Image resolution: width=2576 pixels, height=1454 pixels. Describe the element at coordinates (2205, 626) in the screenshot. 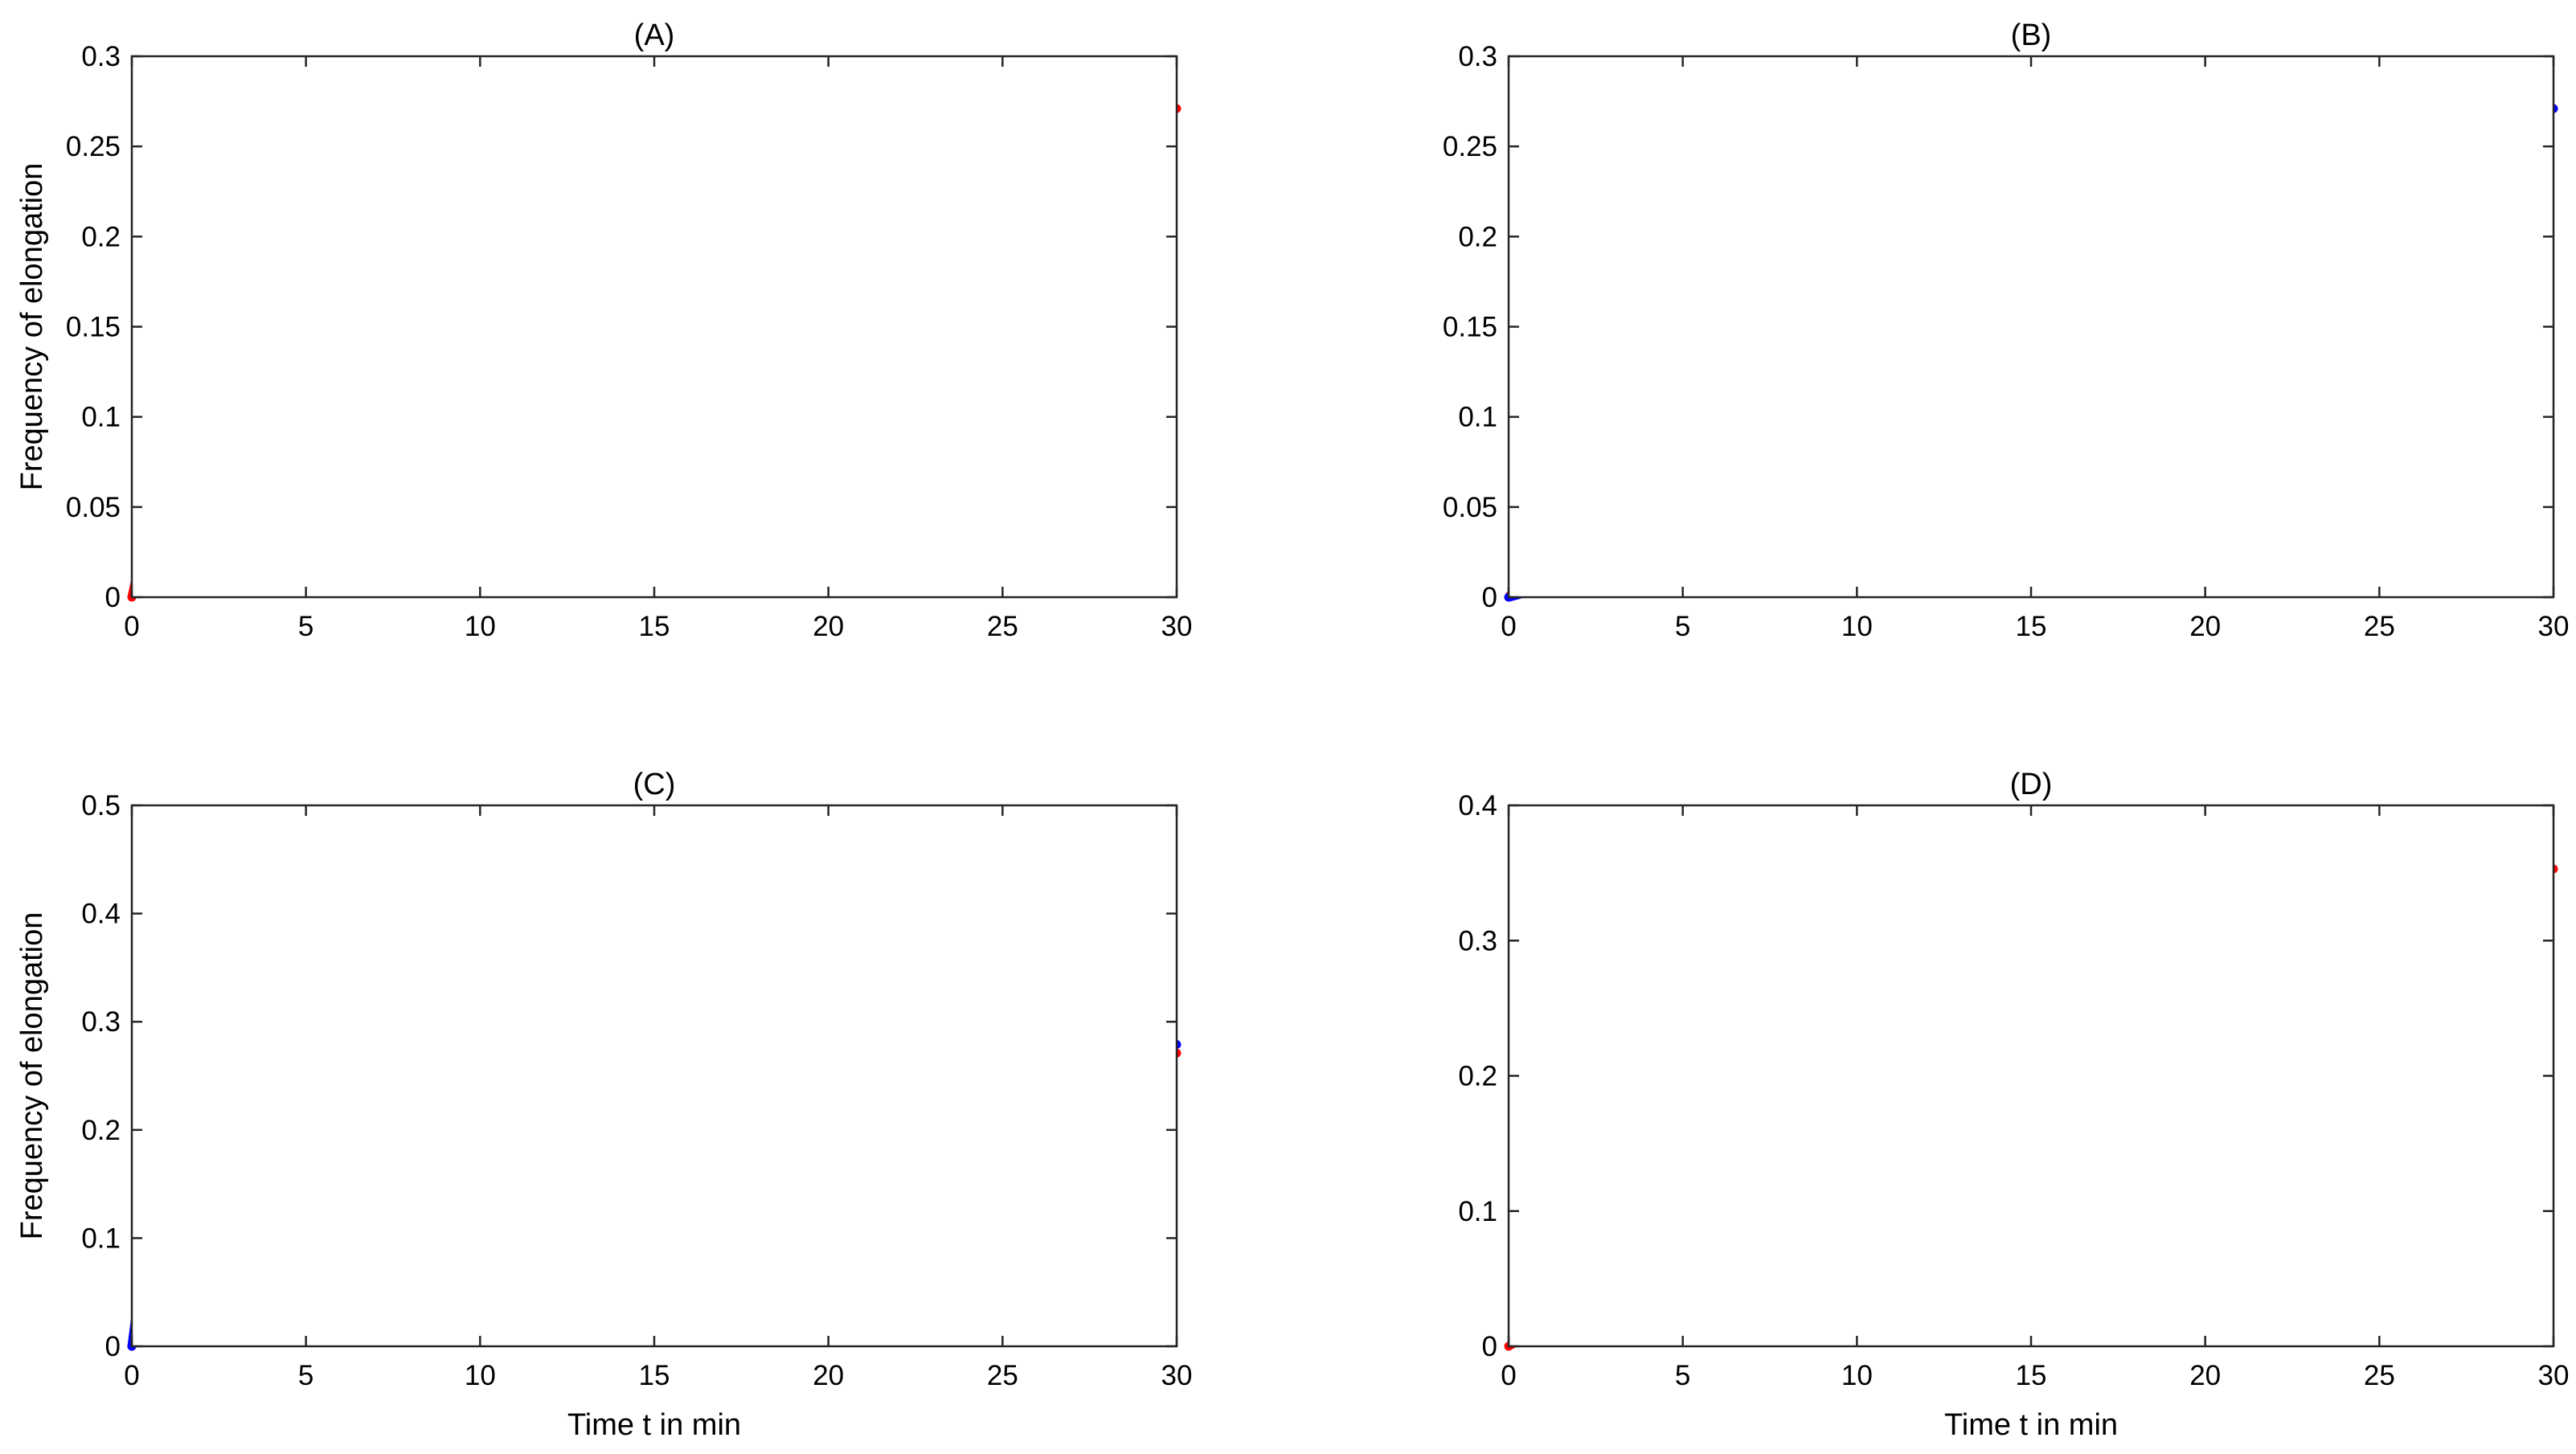

I see `panel-b-xtick-label-4: 20` at that location.